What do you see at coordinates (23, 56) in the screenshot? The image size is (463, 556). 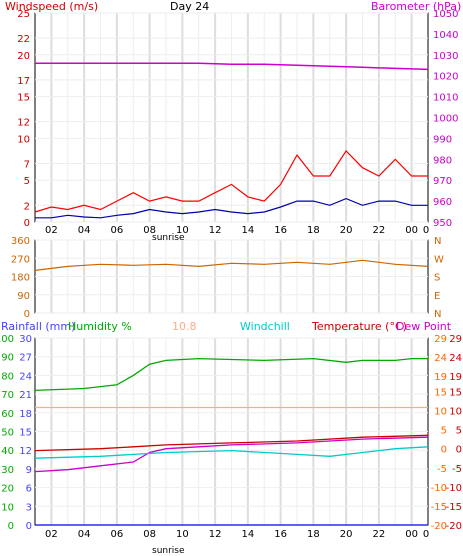 I see `y-tick-label-windspeed: 20` at bounding box center [23, 56].